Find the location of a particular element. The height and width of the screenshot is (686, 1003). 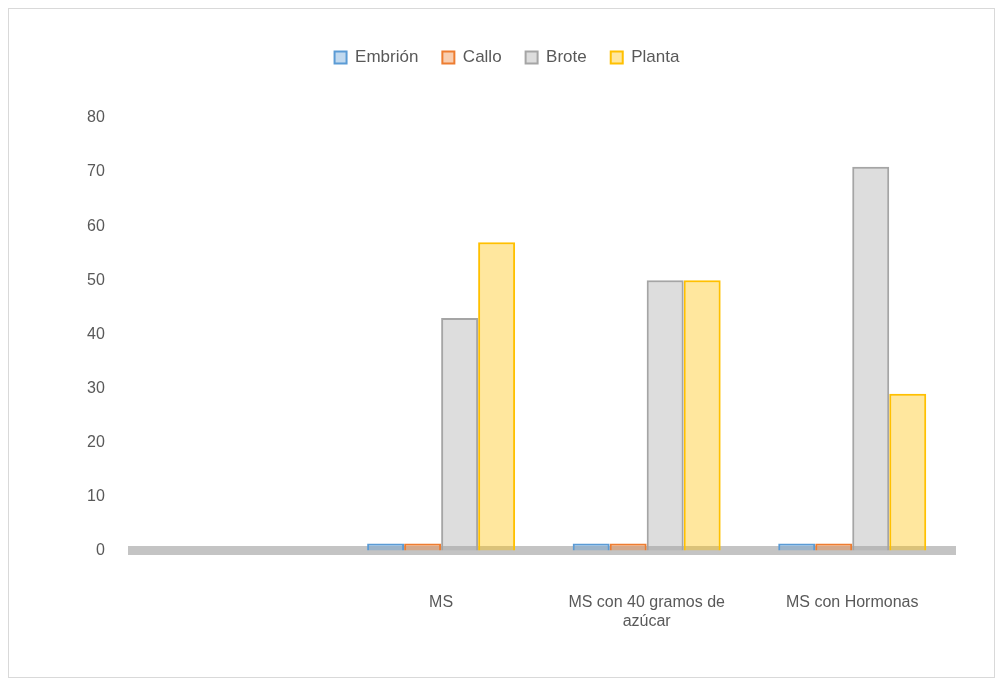

x-tick-label: MS con 40 gramos de azúcar is located at coordinates (647, 610).